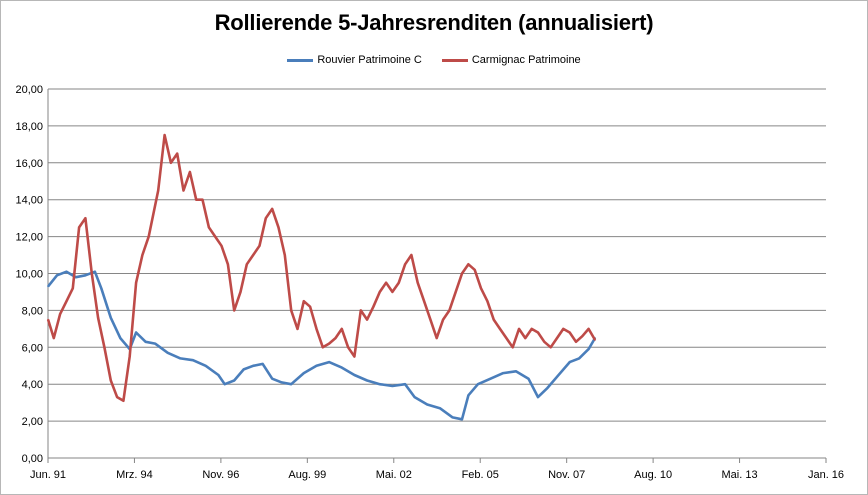 The image size is (868, 495). What do you see at coordinates (826, 475) in the screenshot?
I see `x-tick-label: Jan. 16` at bounding box center [826, 475].